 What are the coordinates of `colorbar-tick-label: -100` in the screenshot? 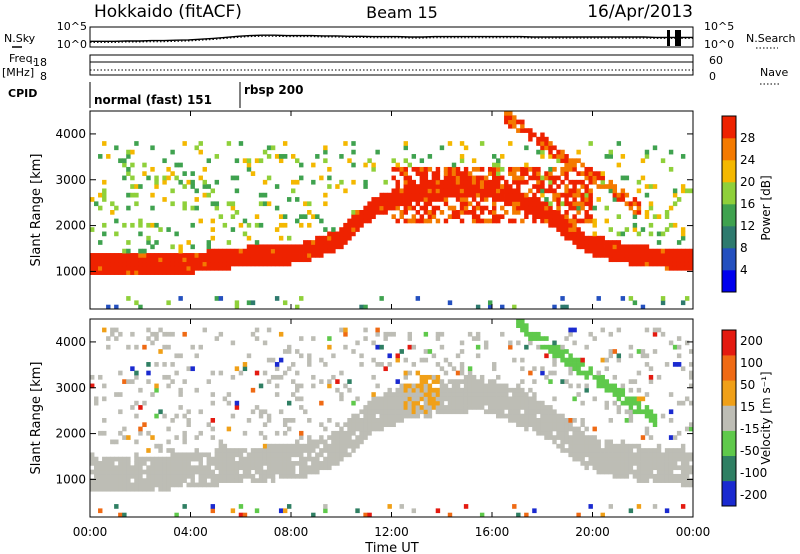 It's located at (753, 473).